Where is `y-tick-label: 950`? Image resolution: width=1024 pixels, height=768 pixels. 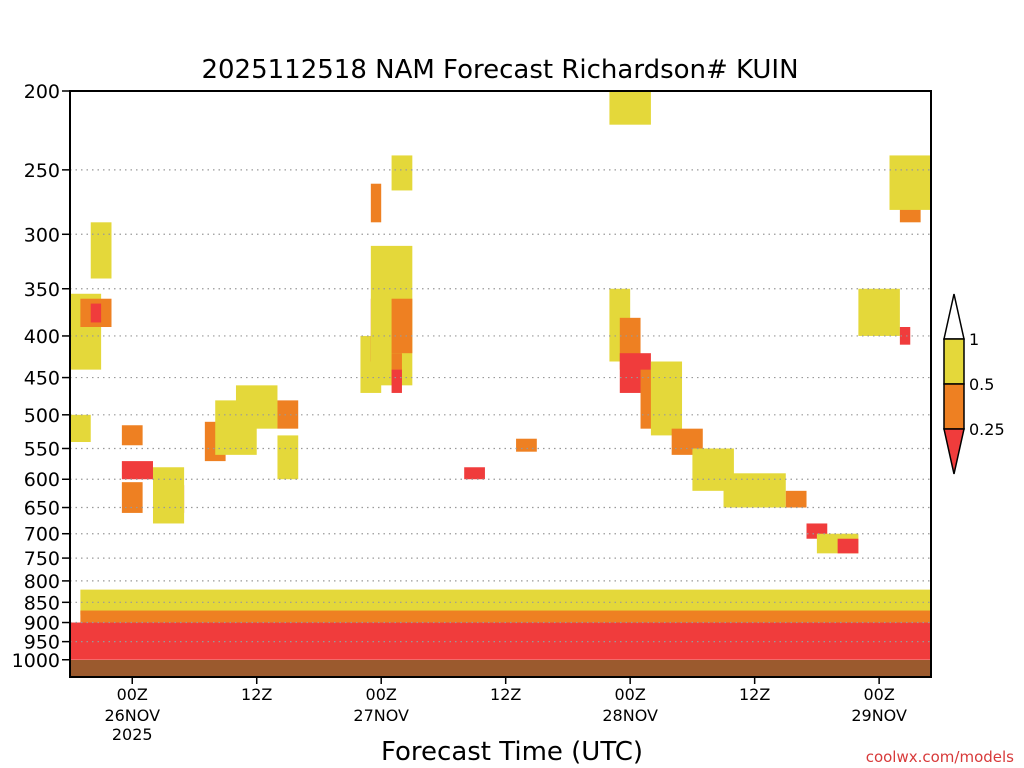
y-tick-label: 950 is located at coordinates (42, 643).